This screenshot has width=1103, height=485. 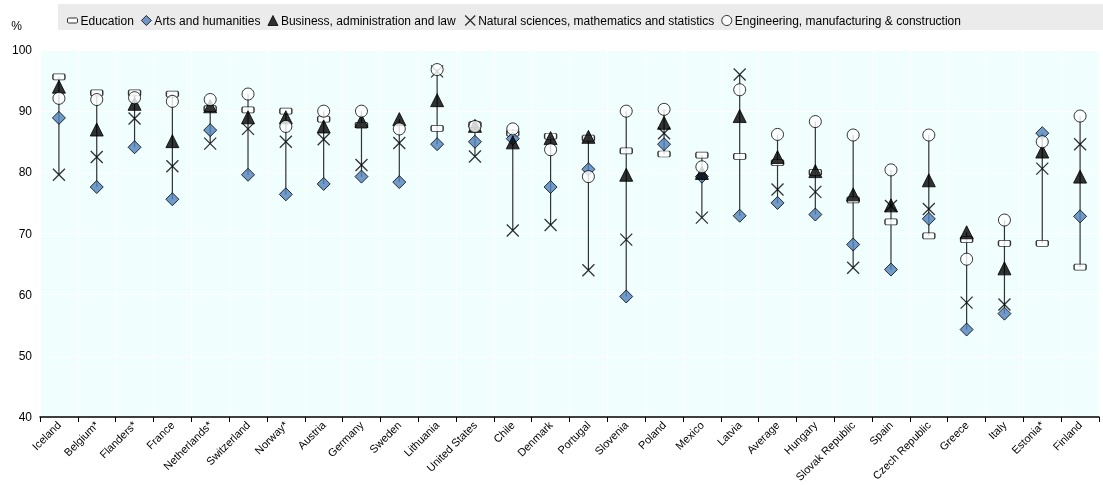 I want to click on x-tick-label: Italy, so click(x=997, y=430).